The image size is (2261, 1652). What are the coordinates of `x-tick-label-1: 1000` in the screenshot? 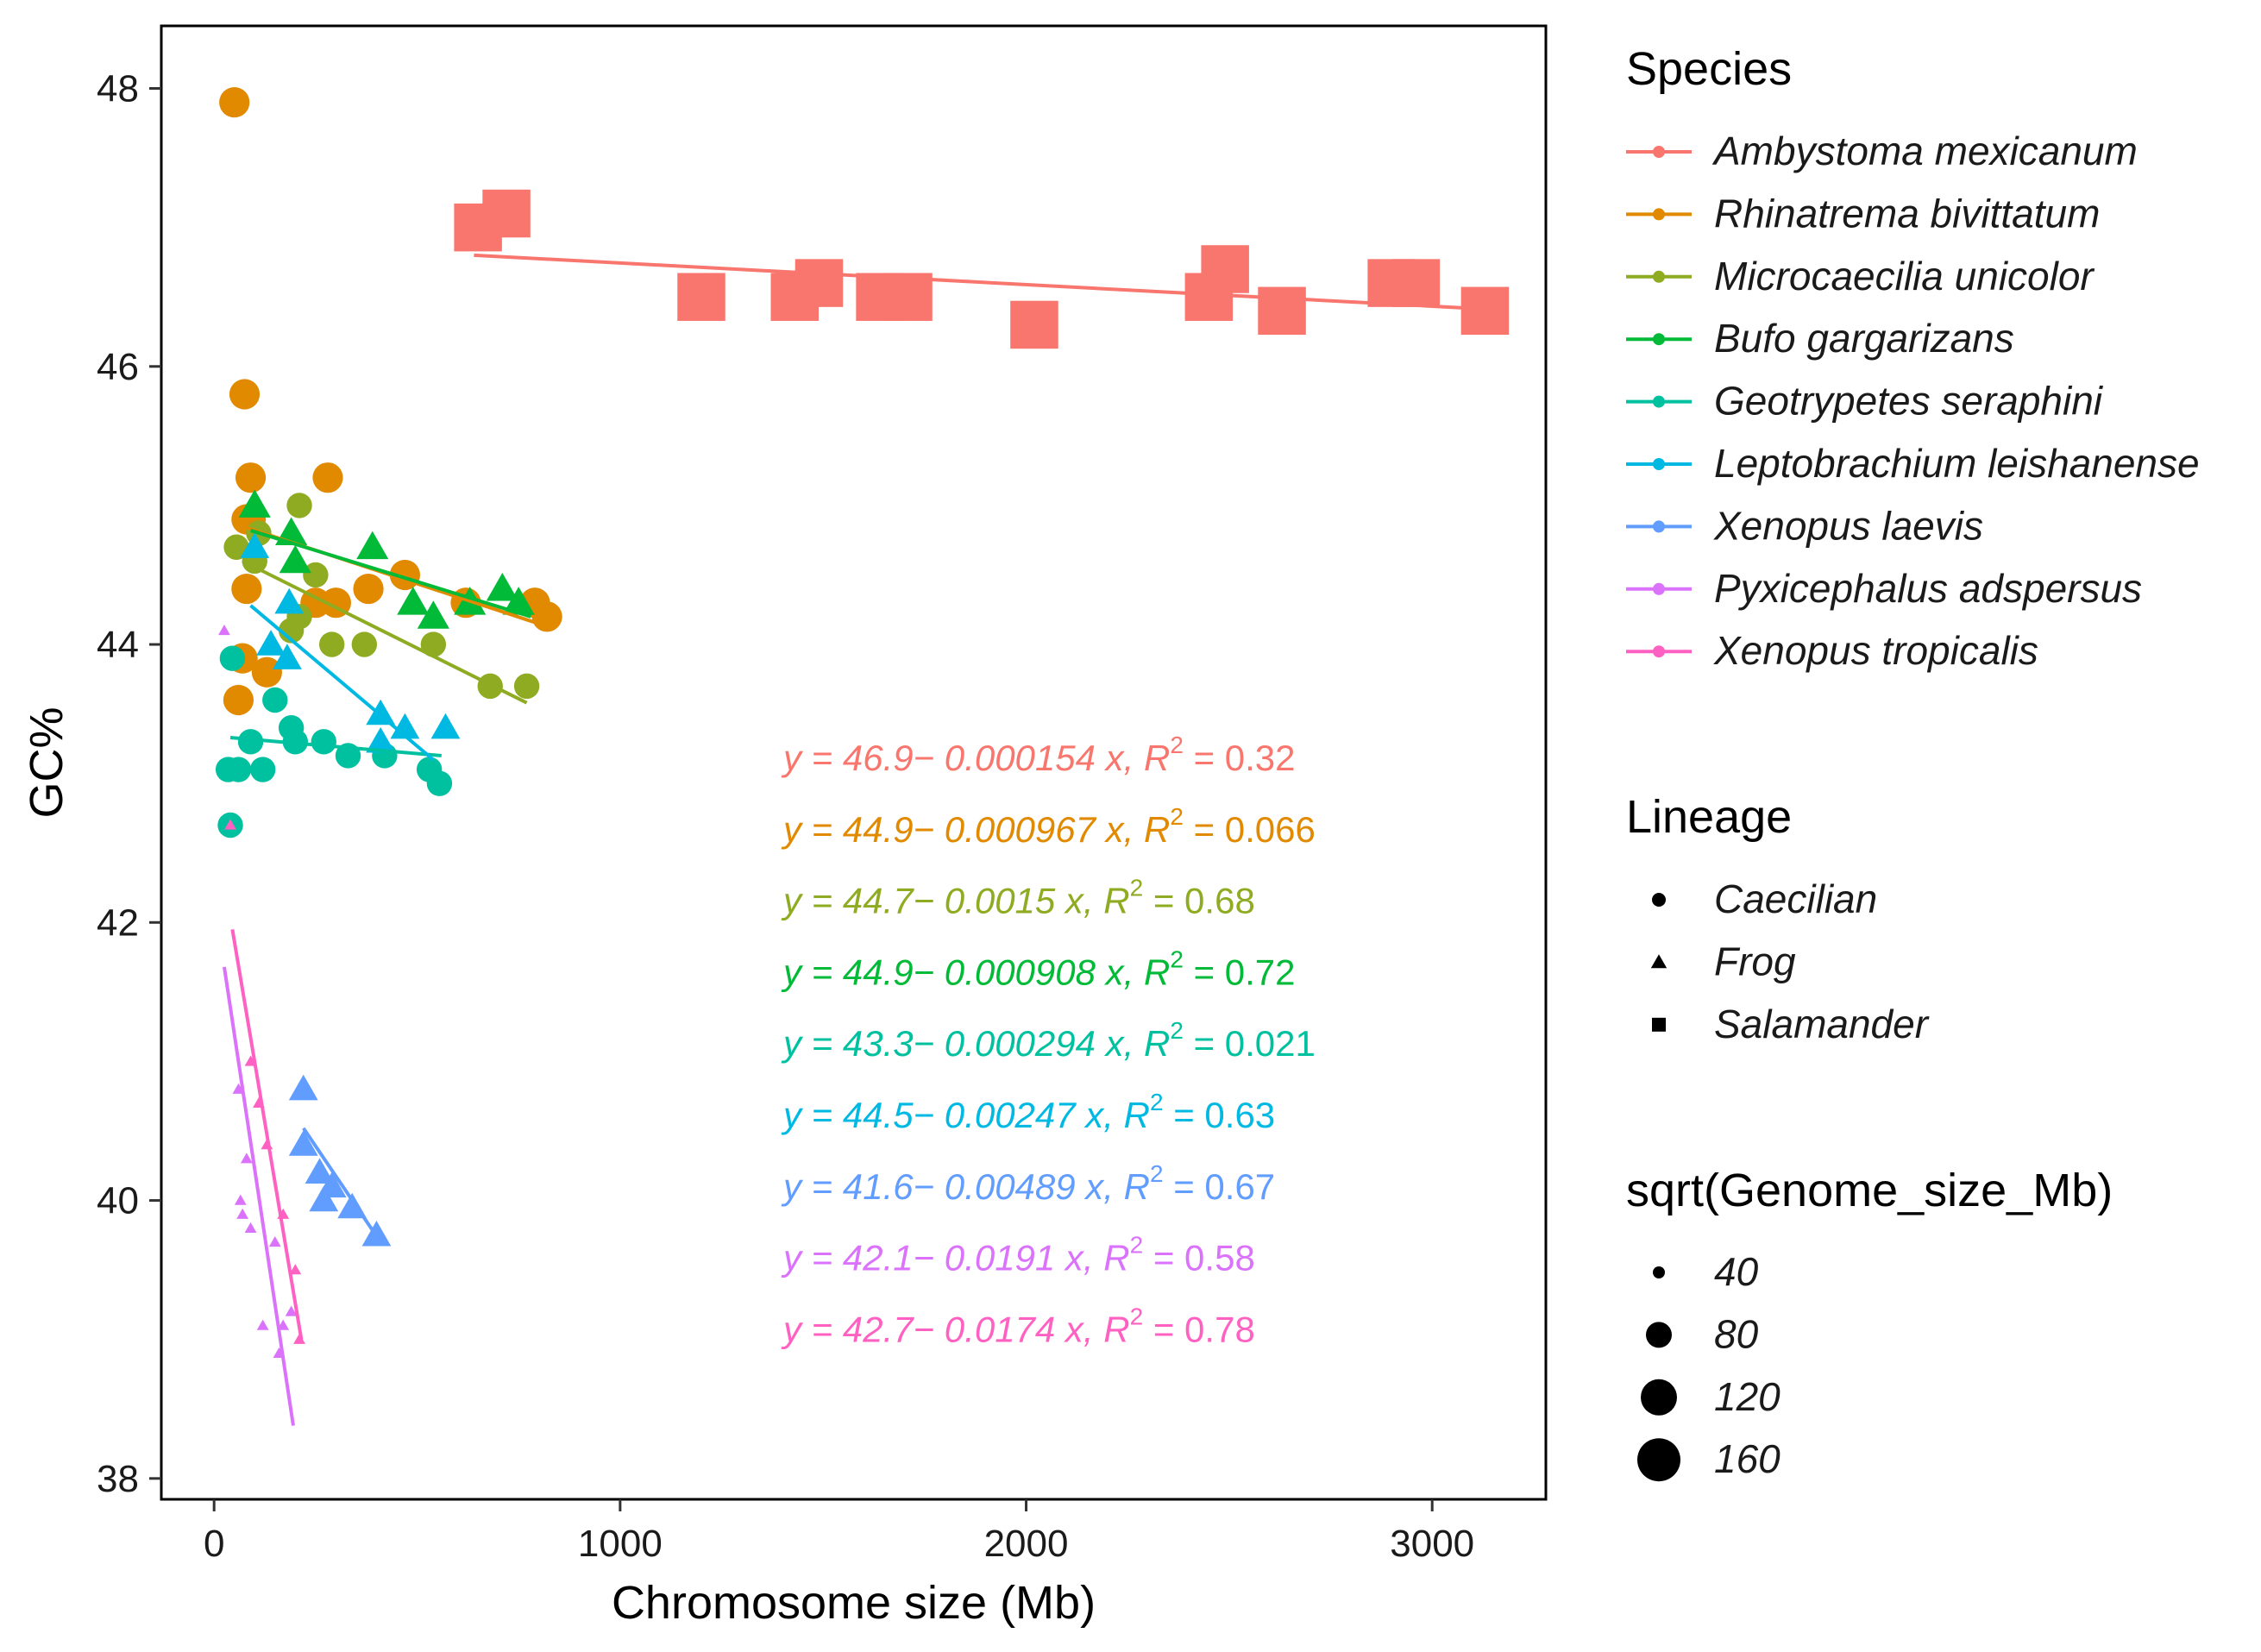 It's located at (620, 1544).